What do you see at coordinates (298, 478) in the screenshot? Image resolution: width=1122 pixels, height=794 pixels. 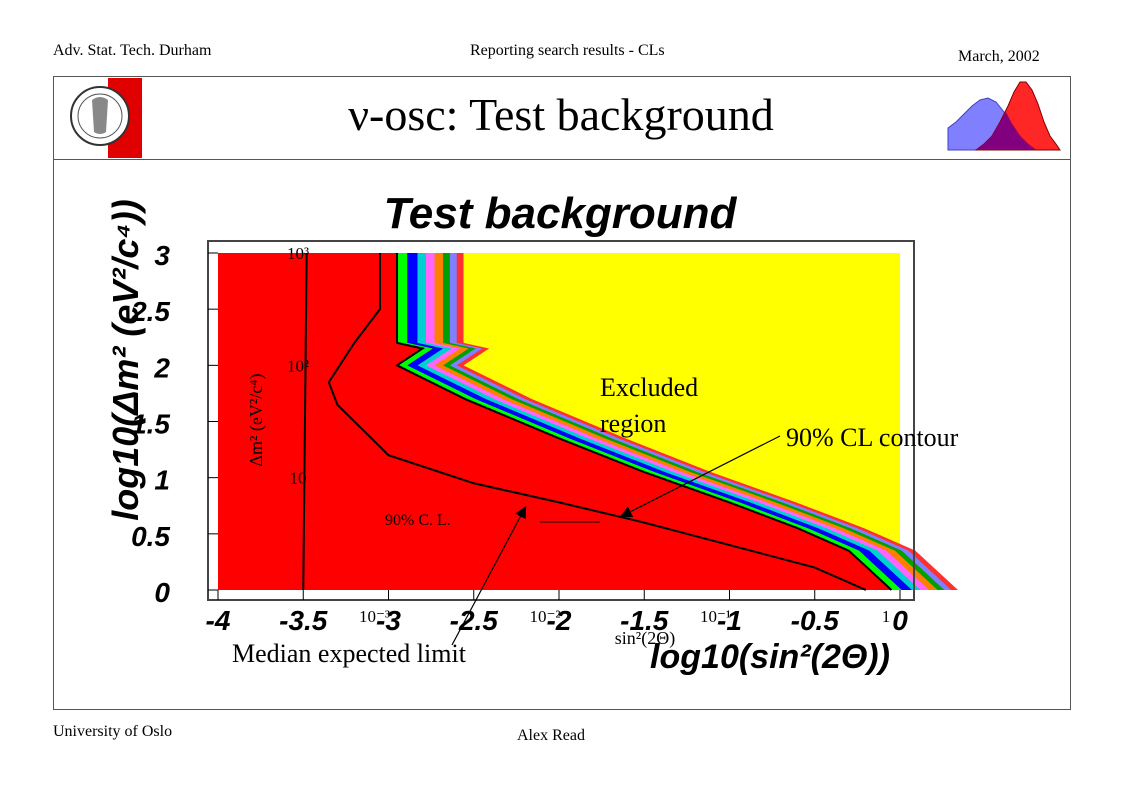 I see `inner-y-tick: 10` at bounding box center [298, 478].